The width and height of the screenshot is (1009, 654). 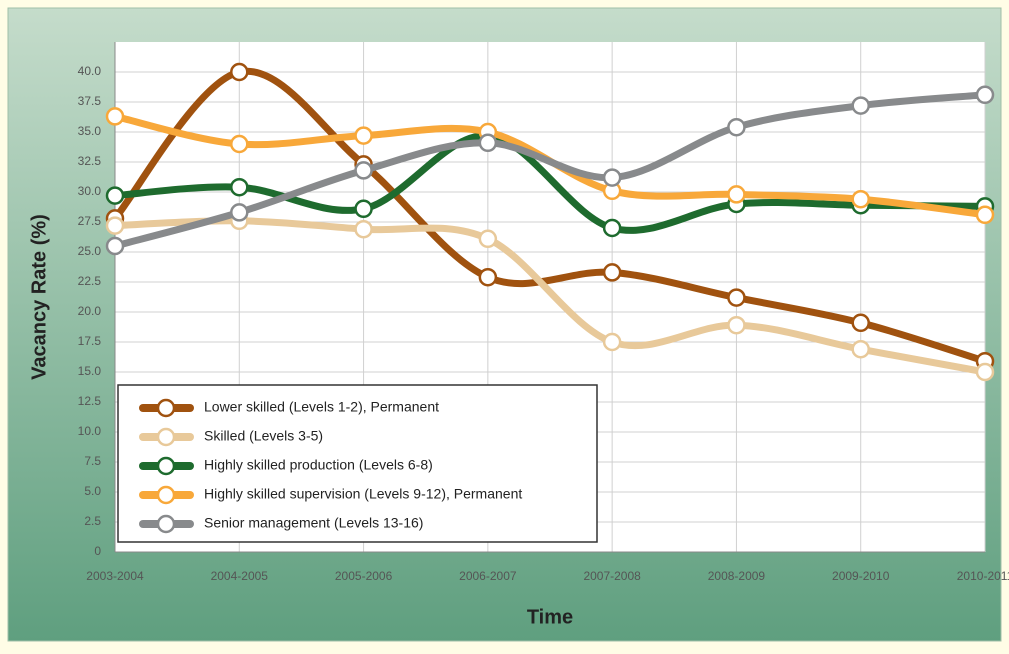 I want to click on y-tick-label: 37.5, so click(x=90, y=101).